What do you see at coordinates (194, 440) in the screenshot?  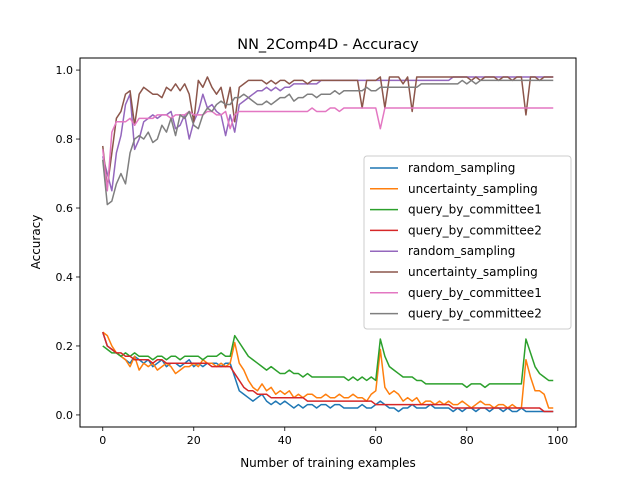 I see `x-tick-label: 20` at bounding box center [194, 440].